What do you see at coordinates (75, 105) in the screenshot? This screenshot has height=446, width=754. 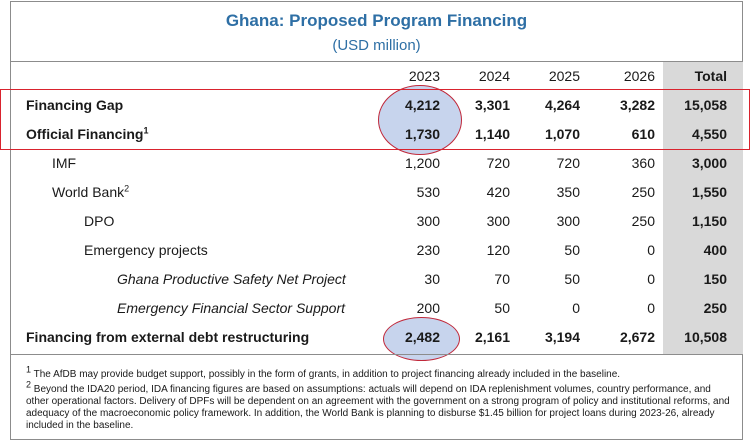 I see `row-label: Financing Gap` at bounding box center [75, 105].